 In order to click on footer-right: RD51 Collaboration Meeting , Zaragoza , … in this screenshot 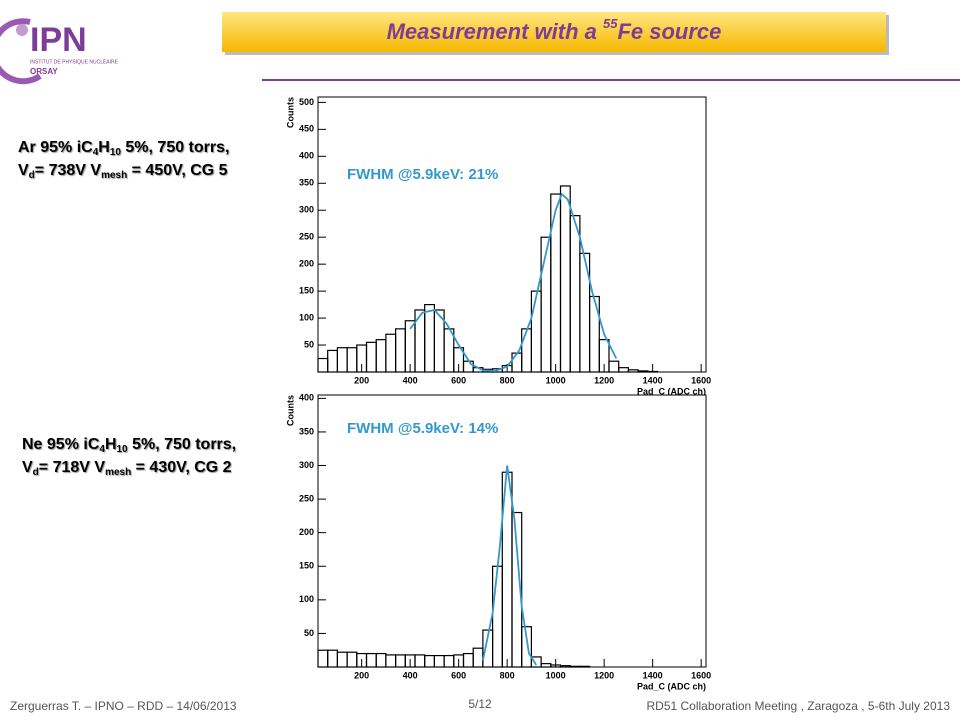, I will do `click(798, 706)`.